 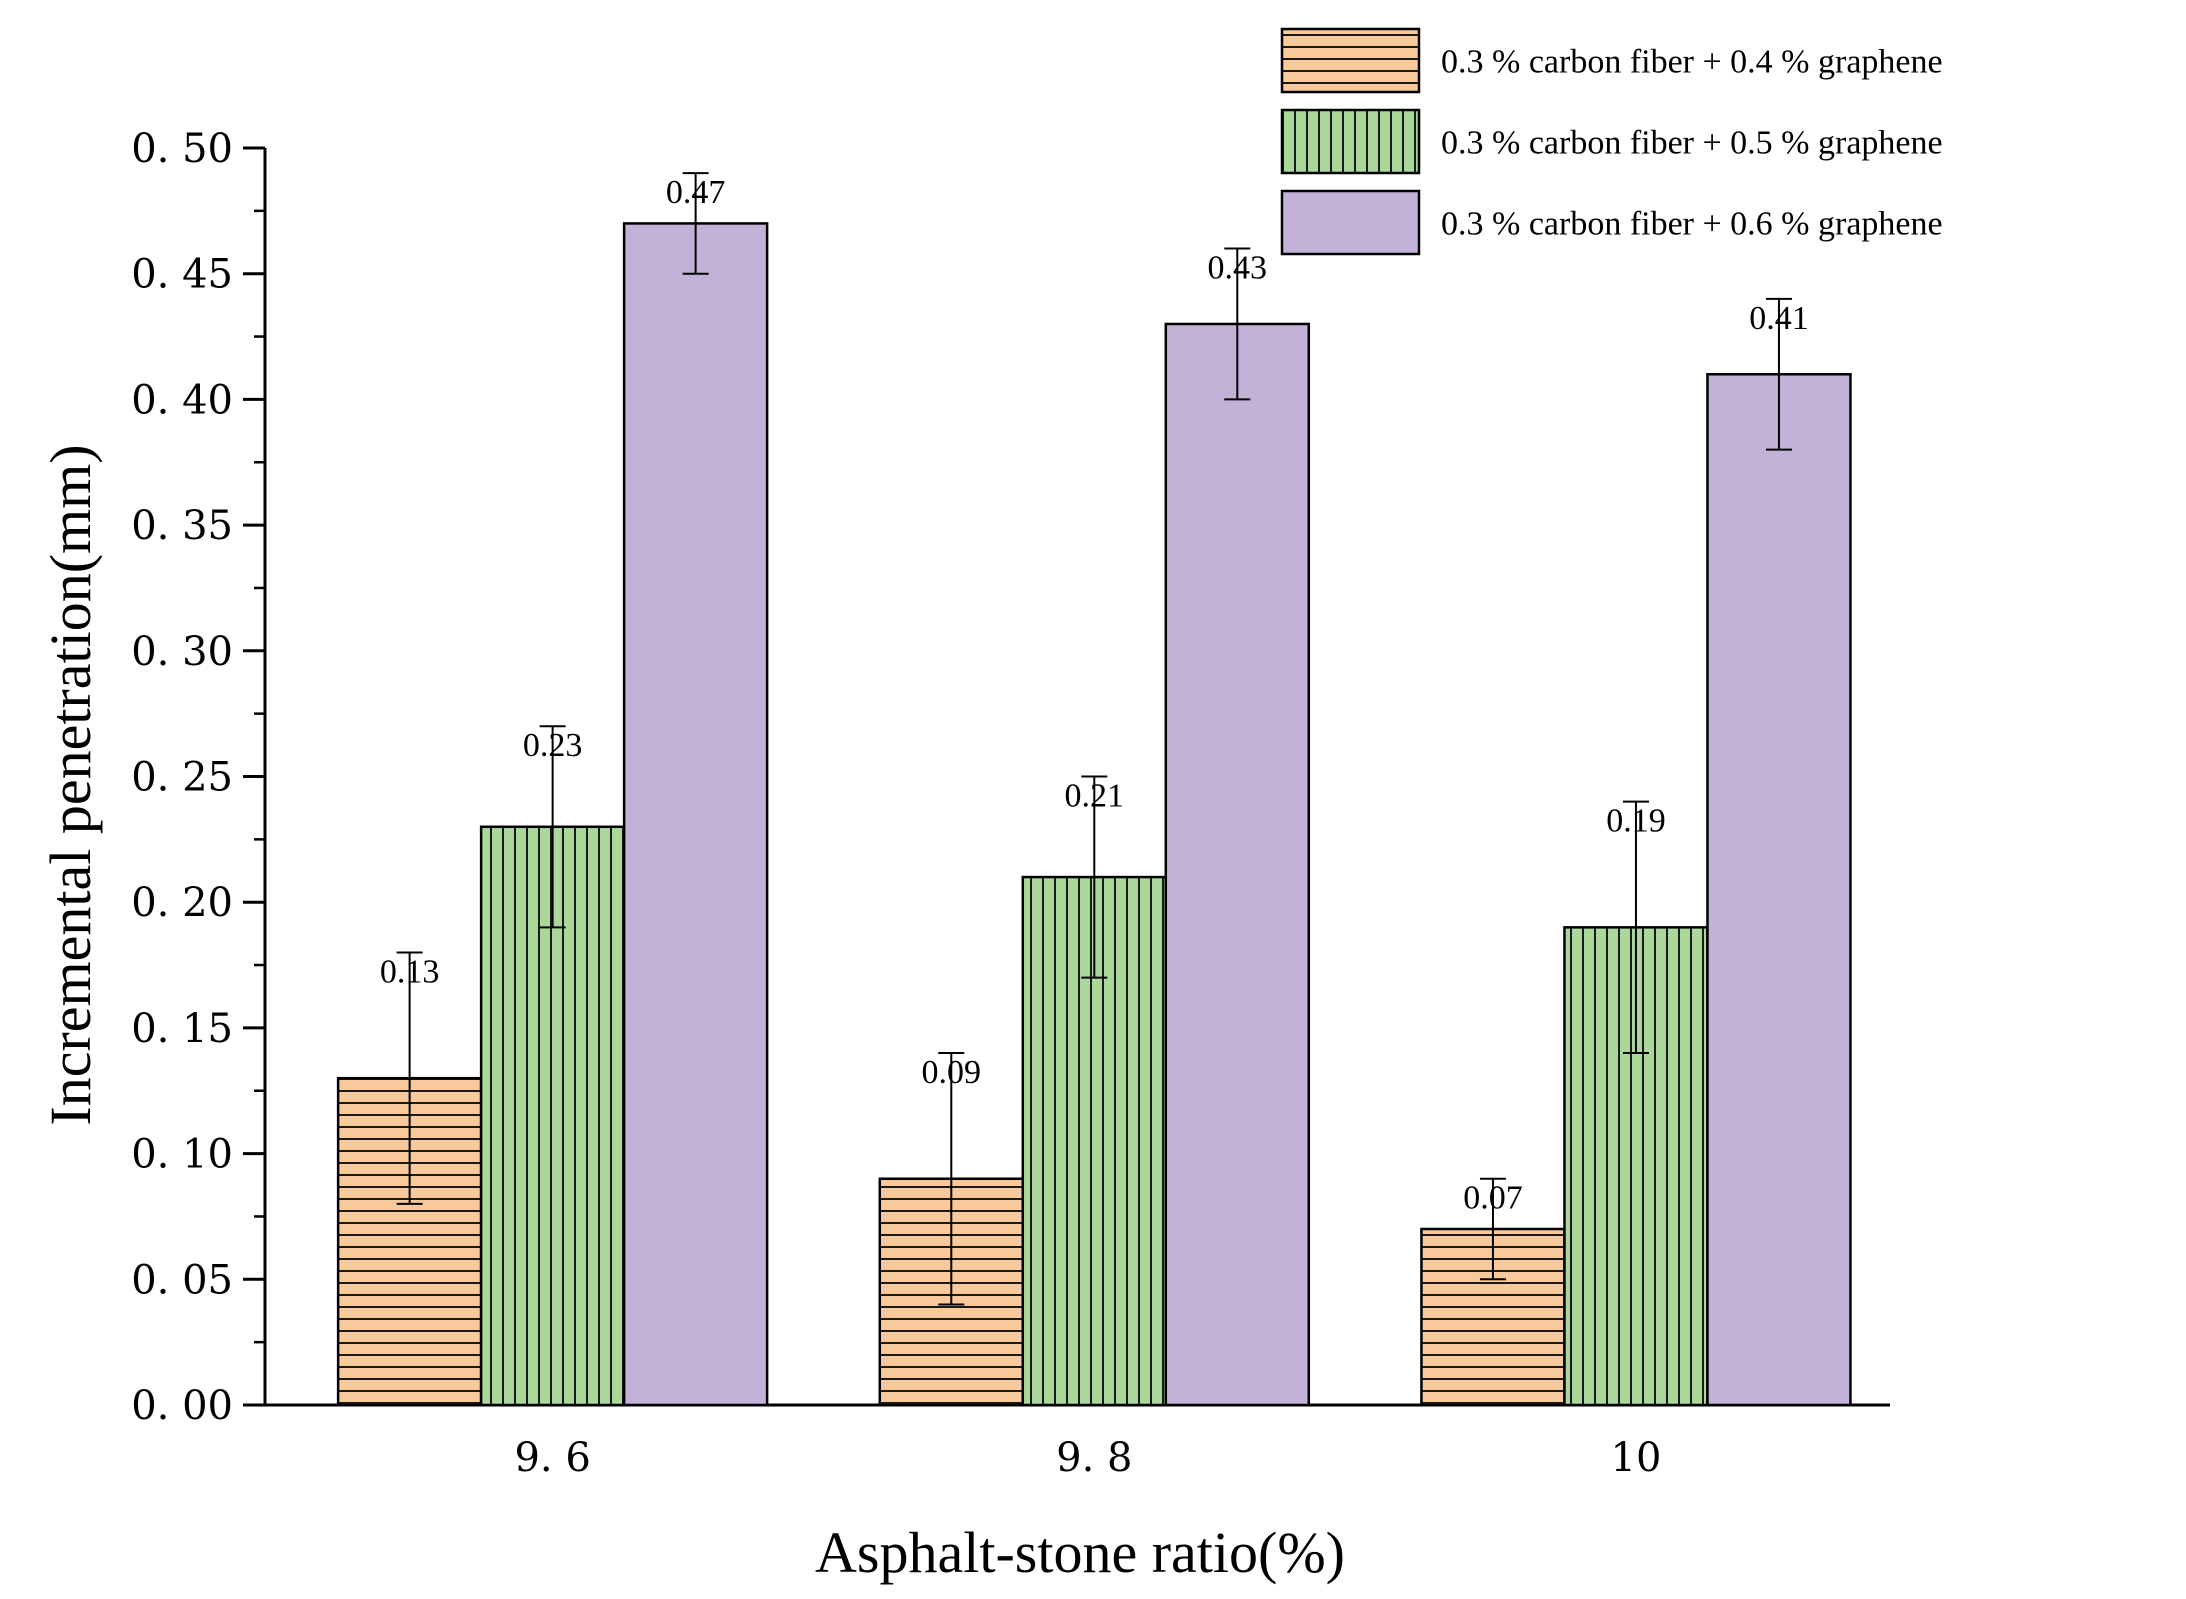 I want to click on y-tick-label: 0. 00, so click(x=182, y=1406).